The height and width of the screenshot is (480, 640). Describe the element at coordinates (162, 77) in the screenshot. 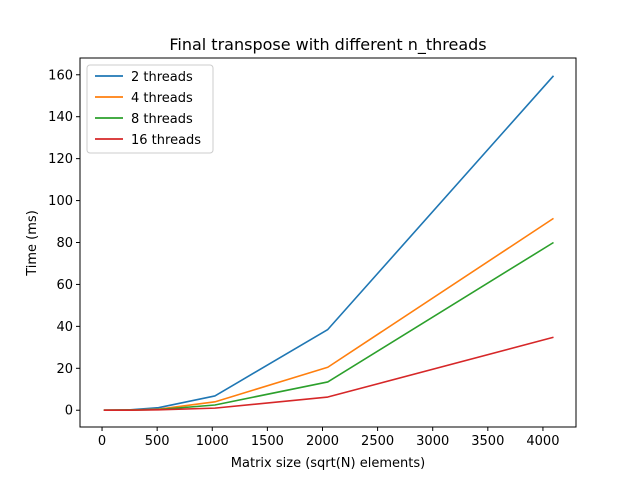

I see `legend-label: 2 threads` at that location.